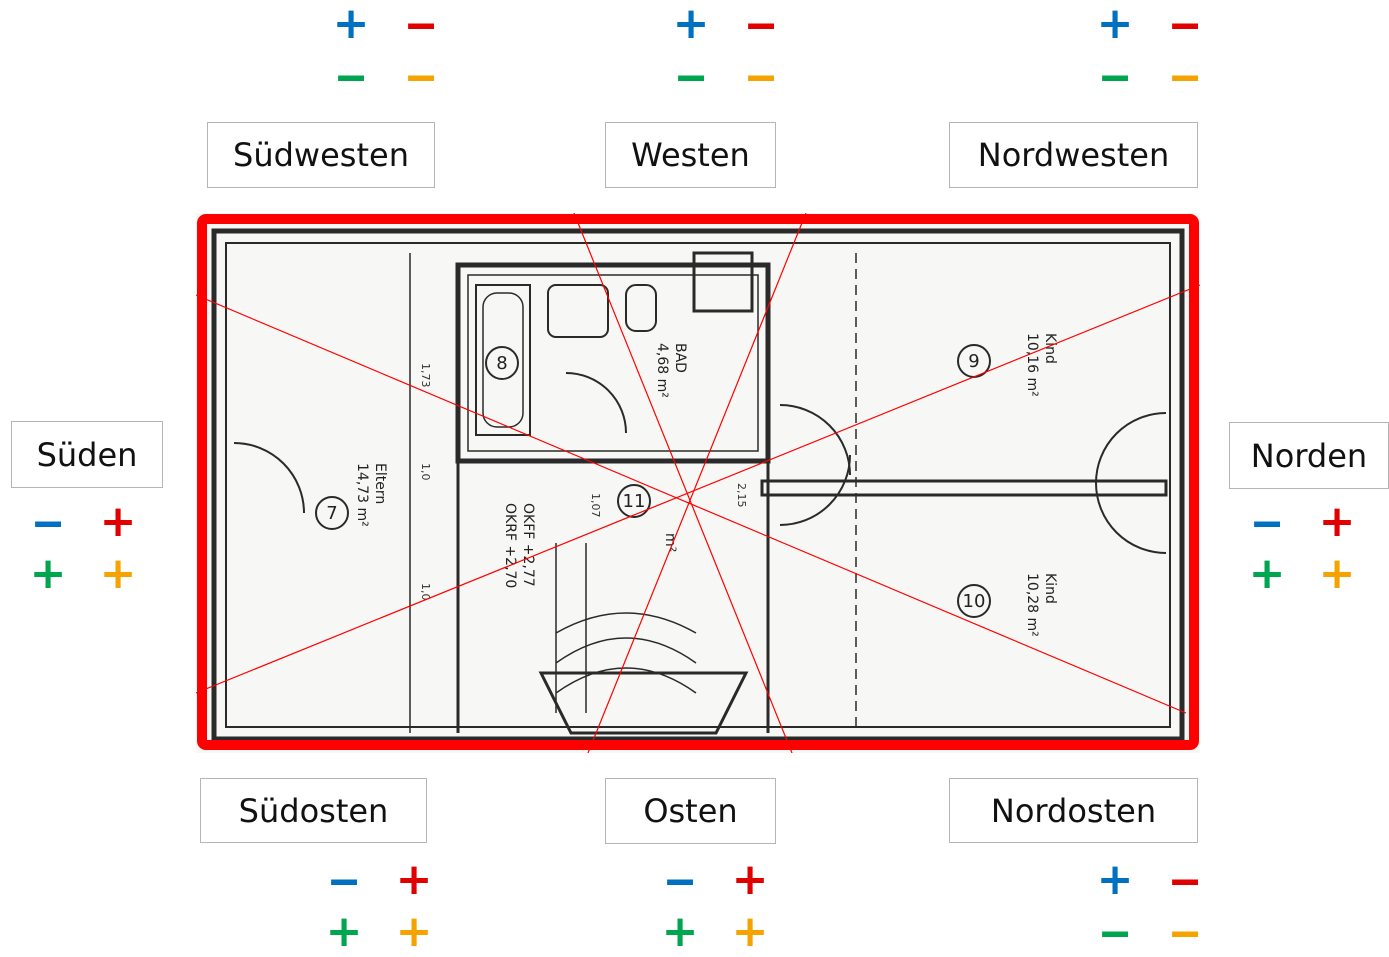 This screenshot has height=957, width=1389. I want to click on direction-norden: Norden, so click(1309, 455).